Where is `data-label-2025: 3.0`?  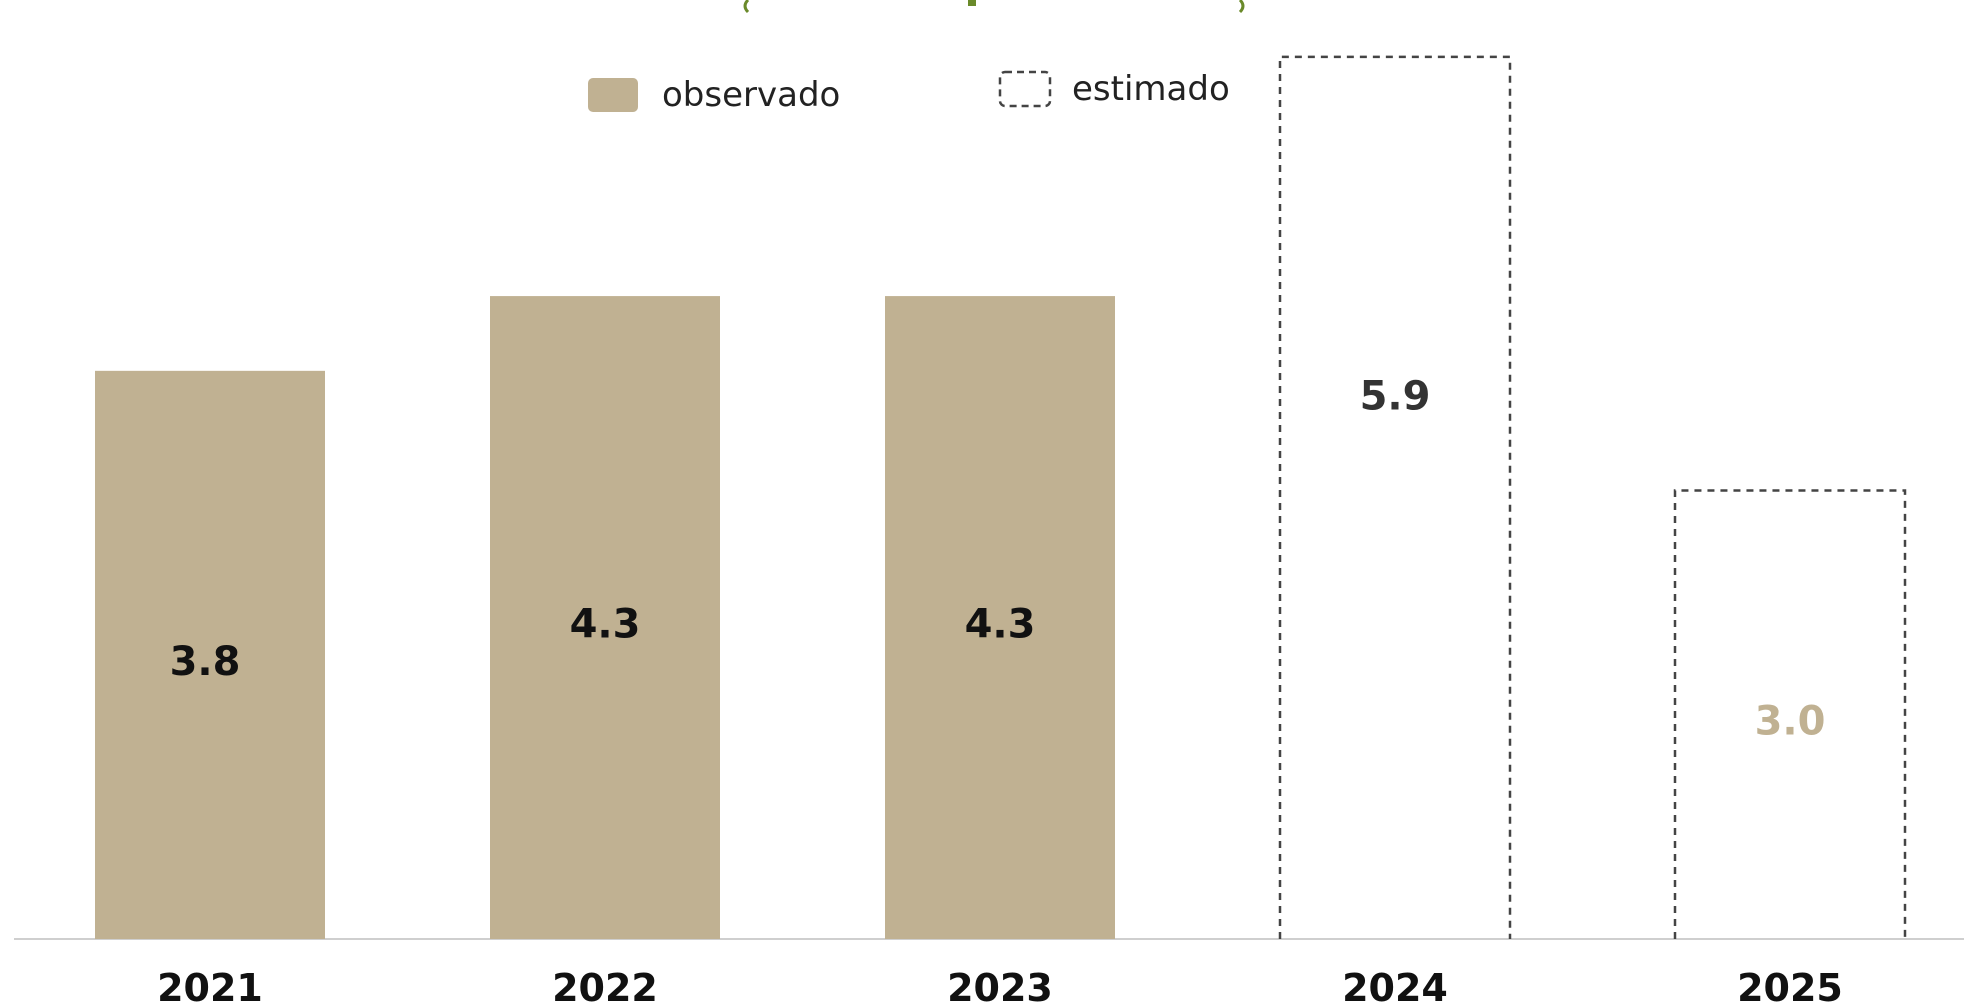
data-label-2025: 3.0 is located at coordinates (1790, 722).